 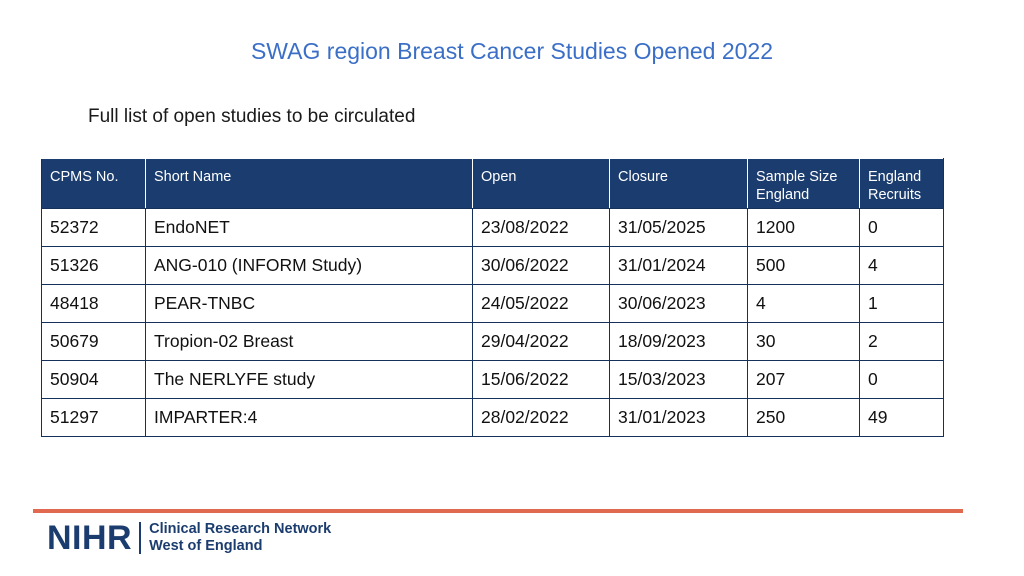 I want to click on cell-short-name: Tropion-02 Breast, so click(x=309, y=341).